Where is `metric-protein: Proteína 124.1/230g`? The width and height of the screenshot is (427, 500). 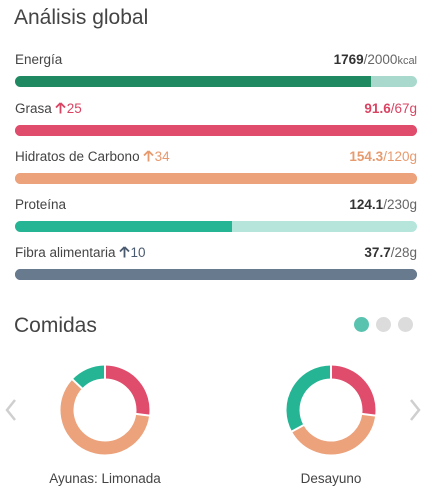 metric-protein: Proteína 124.1/230g is located at coordinates (216, 213).